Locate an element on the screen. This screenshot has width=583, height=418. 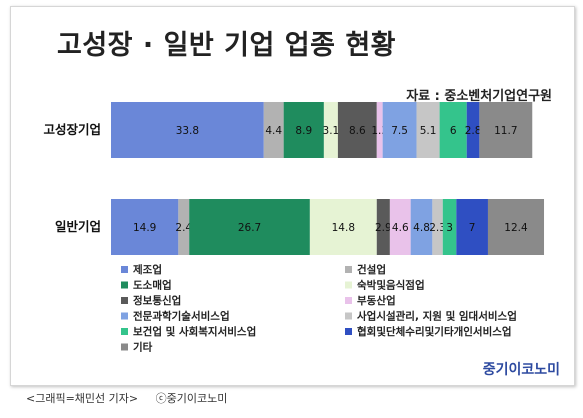
data-label: 4.4 is located at coordinates (273, 131).